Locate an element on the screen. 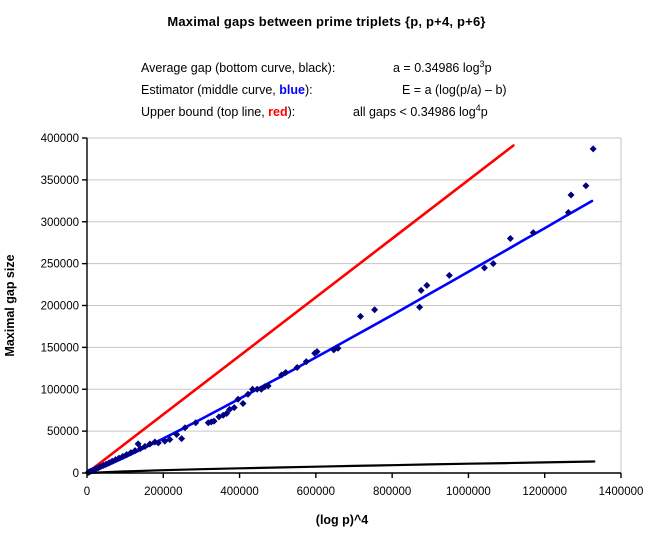 The image size is (653, 539). x-tick-label: 1400000 is located at coordinates (621, 492).